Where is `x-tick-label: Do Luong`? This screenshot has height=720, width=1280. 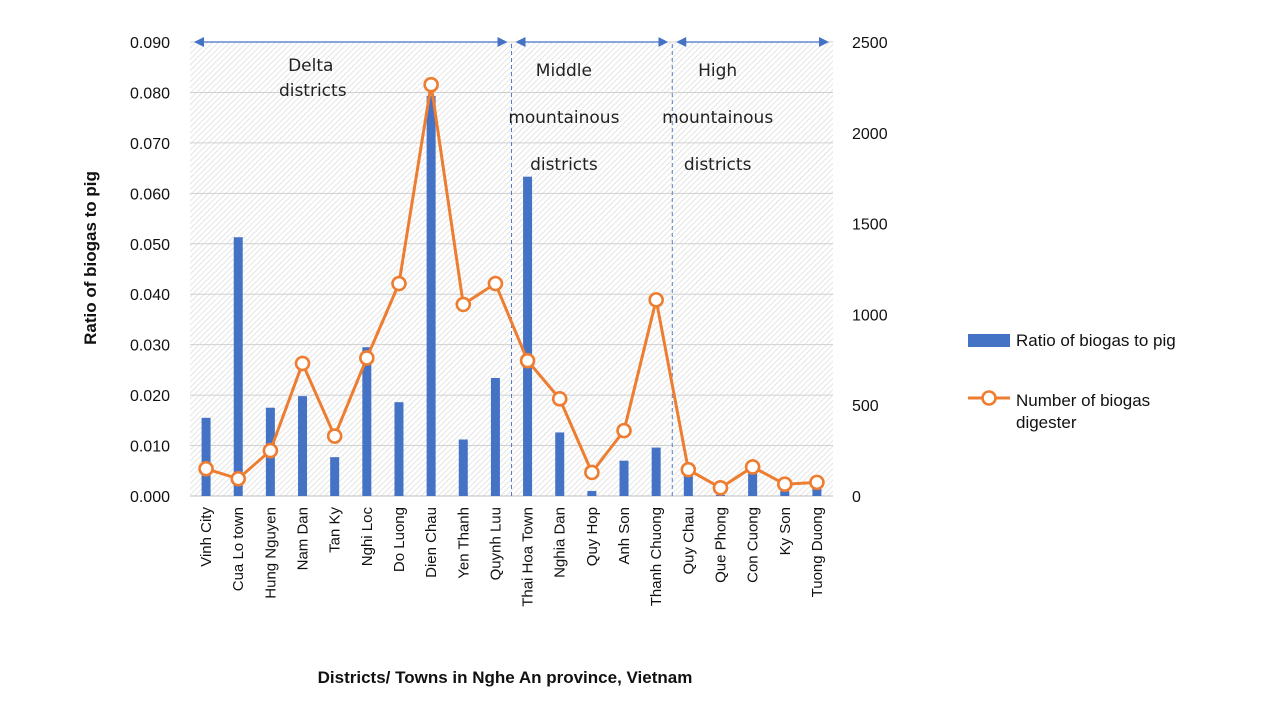
x-tick-label: Do Luong is located at coordinates (399, 539).